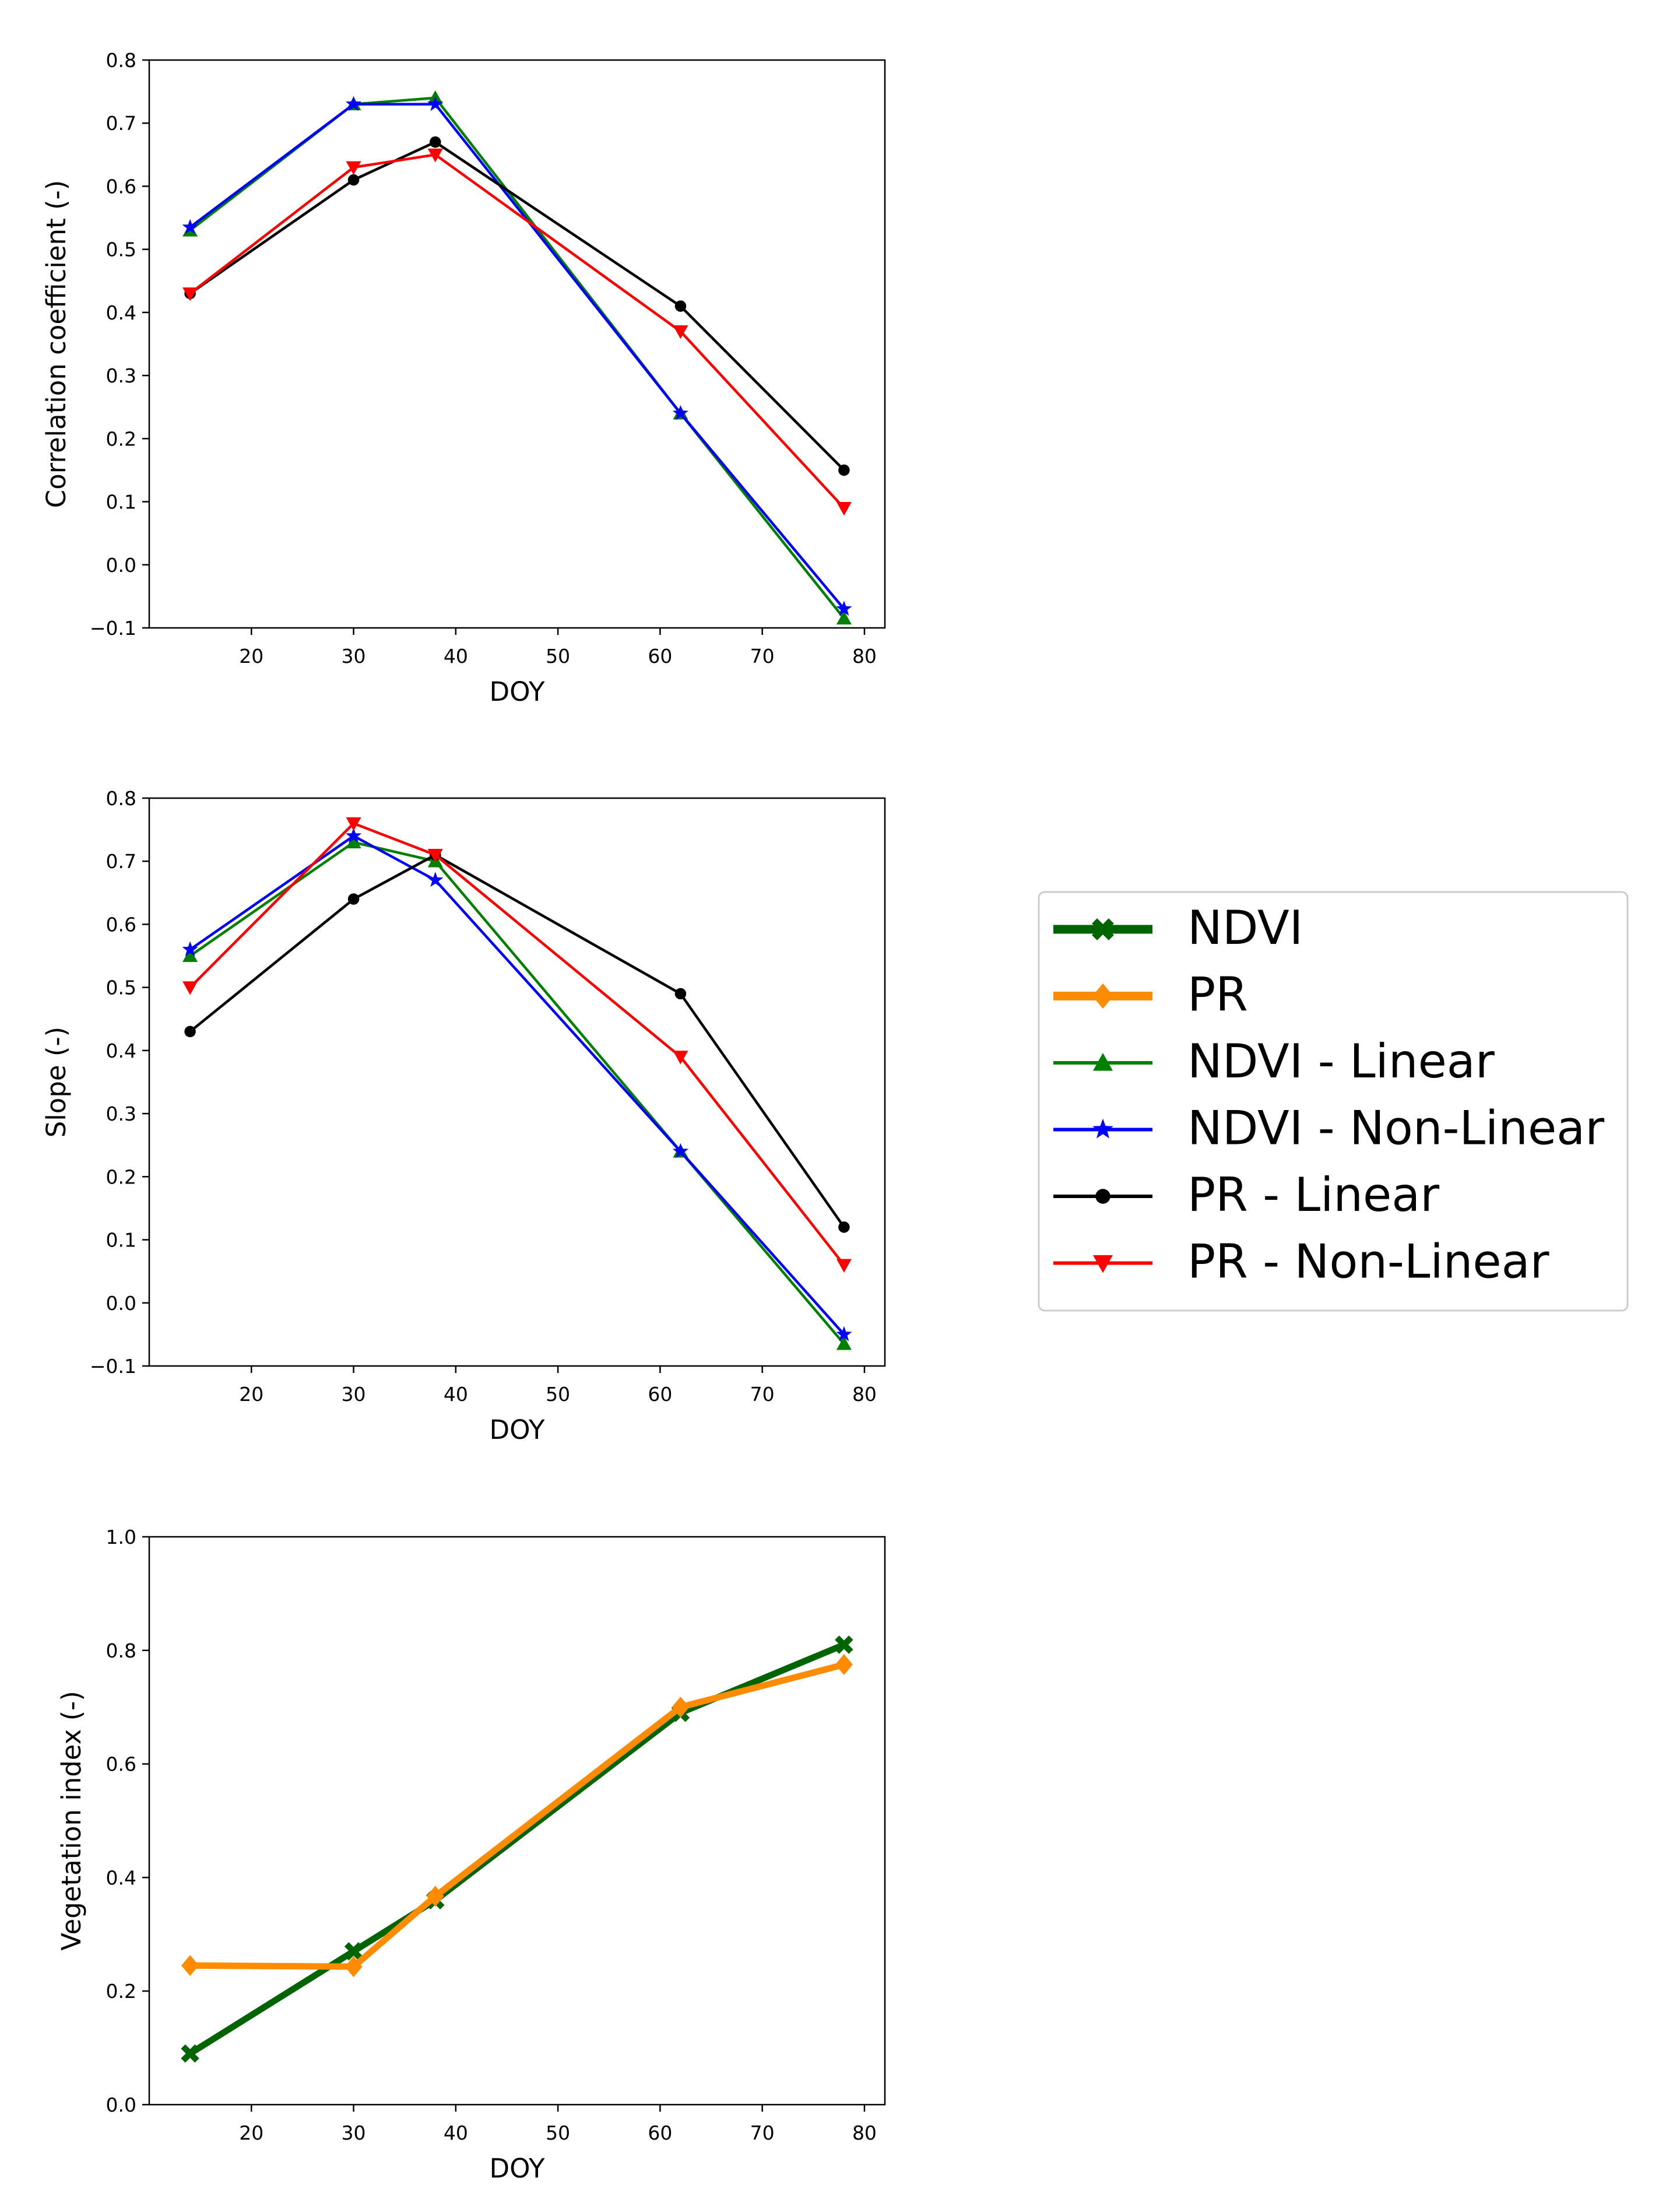  What do you see at coordinates (121, 60) in the screenshot?
I see `y-tick-label: 0.8` at bounding box center [121, 60].